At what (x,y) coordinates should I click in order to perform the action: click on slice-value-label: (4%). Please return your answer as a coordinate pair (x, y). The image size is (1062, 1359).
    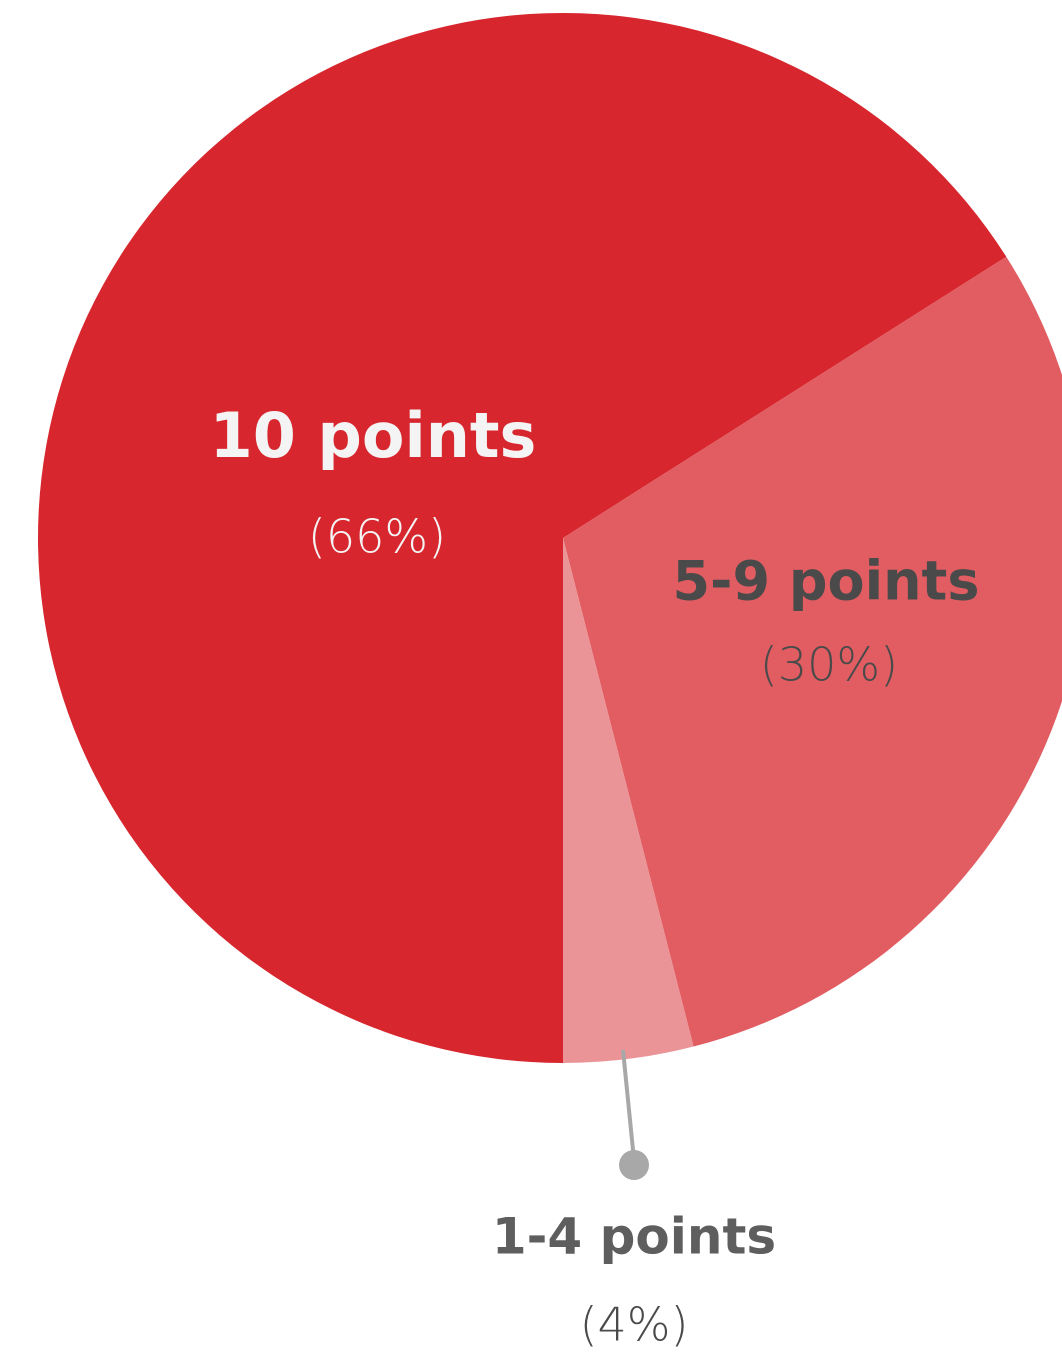
    Looking at the image, I should click on (634, 1325).